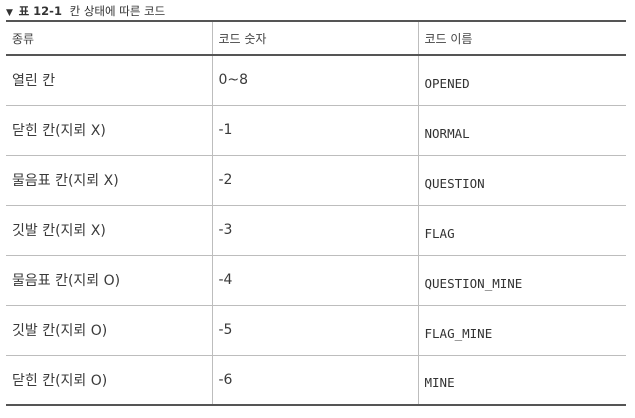 The image size is (635, 418). What do you see at coordinates (521, 38) in the screenshot?
I see `header-code-name: 코드 이름` at bounding box center [521, 38].